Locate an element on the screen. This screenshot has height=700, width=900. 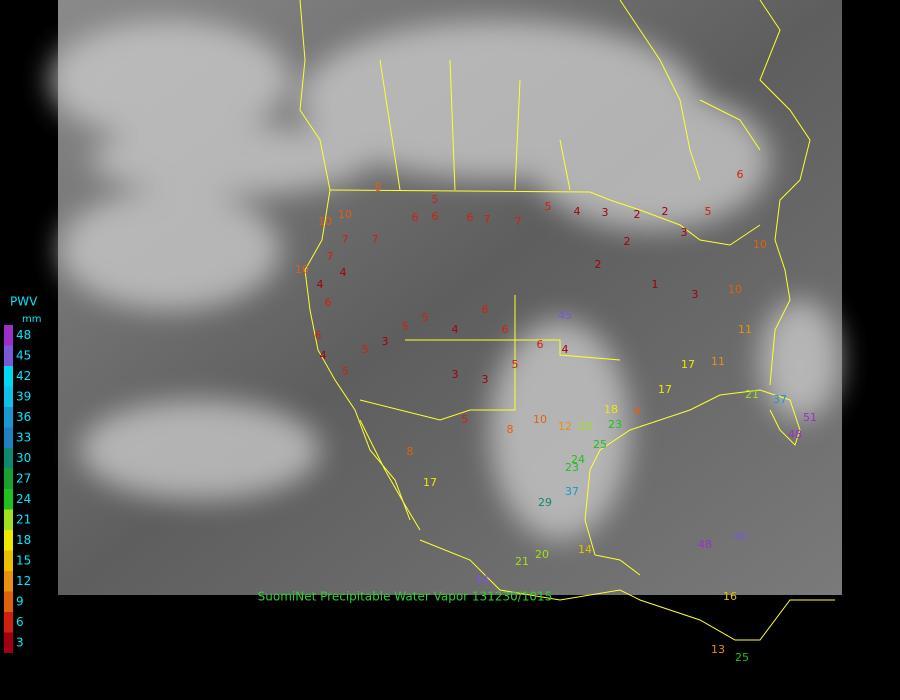
legend-label: 45 is located at coordinates (23, 355).